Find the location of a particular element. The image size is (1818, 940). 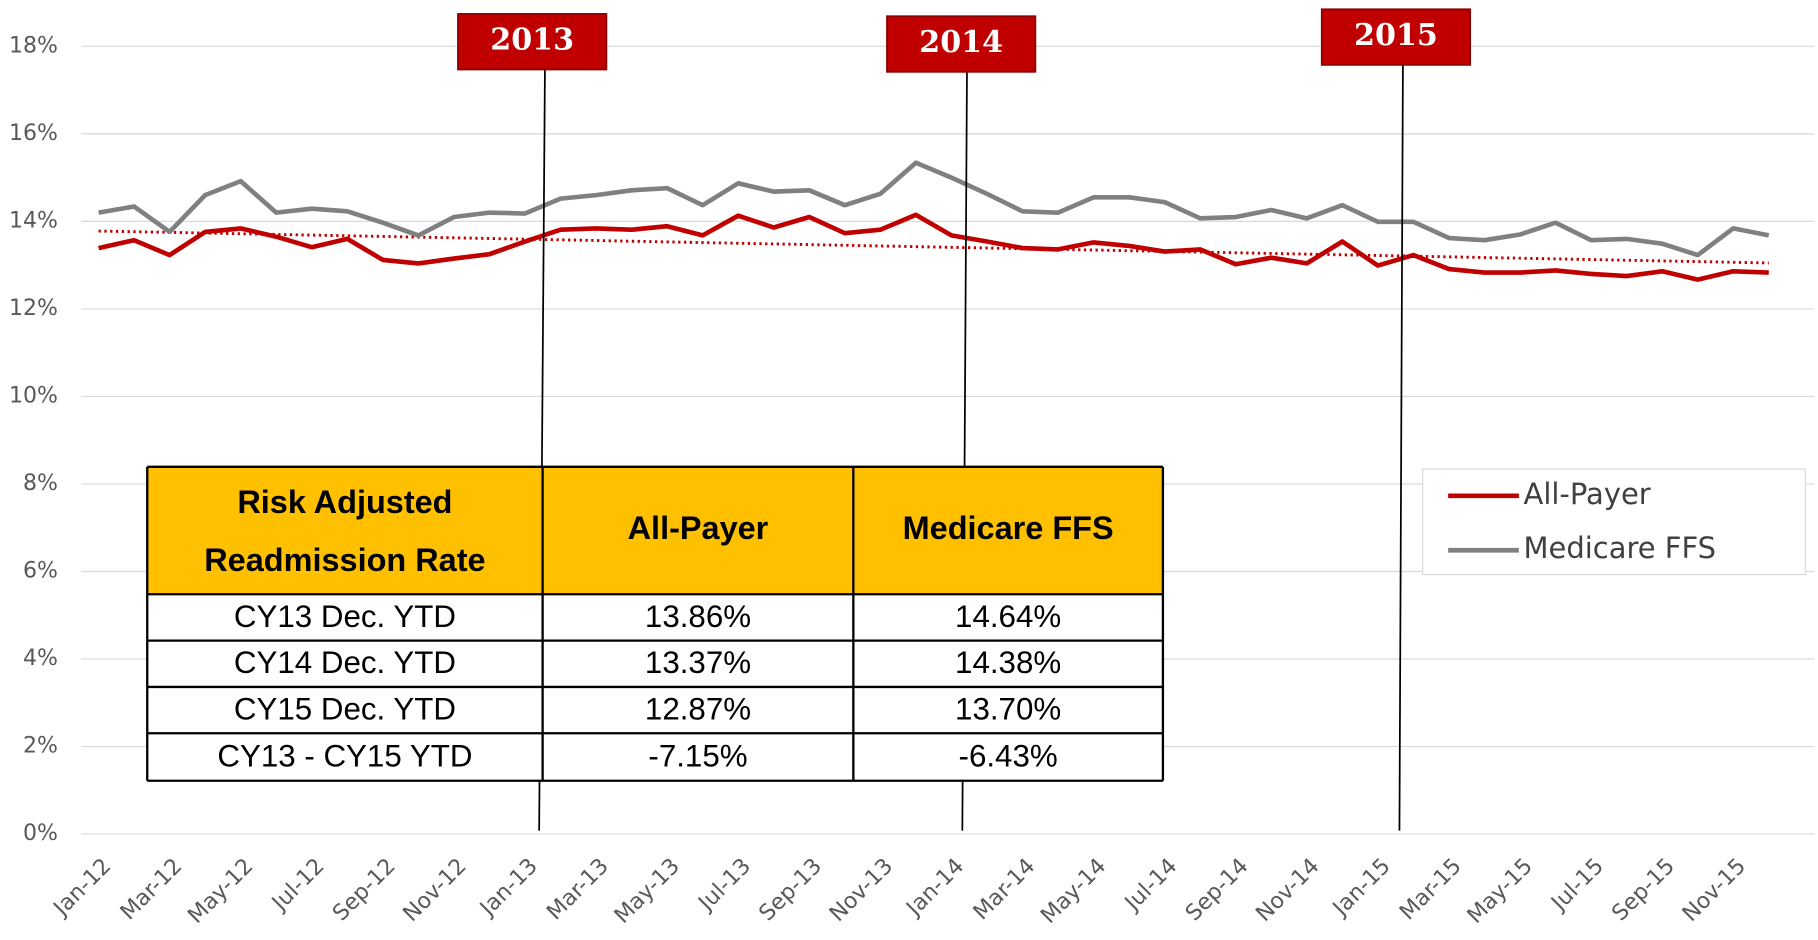

table-cell: 13.70% is located at coordinates (1008, 709).